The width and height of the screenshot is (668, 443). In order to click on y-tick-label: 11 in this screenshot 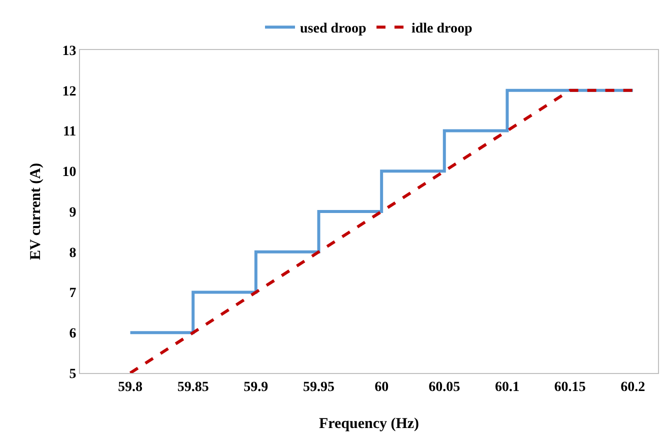, I will do `click(69, 132)`.